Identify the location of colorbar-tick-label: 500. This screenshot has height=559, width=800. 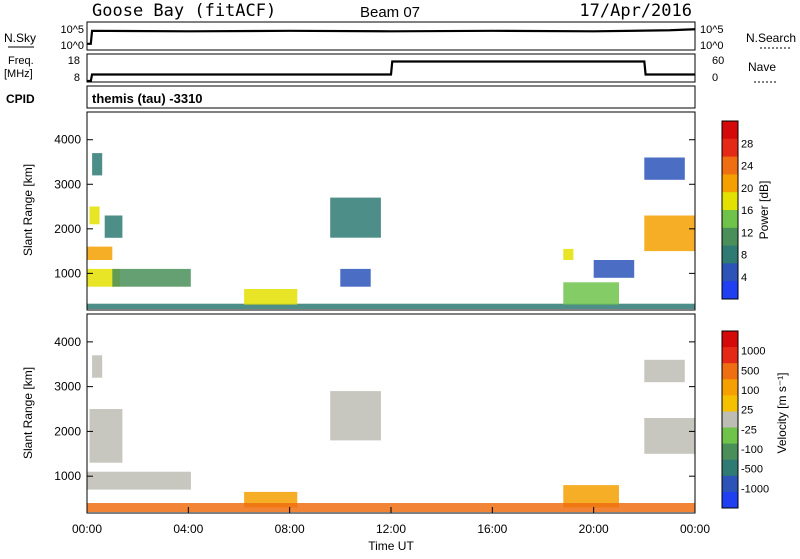
(750, 371).